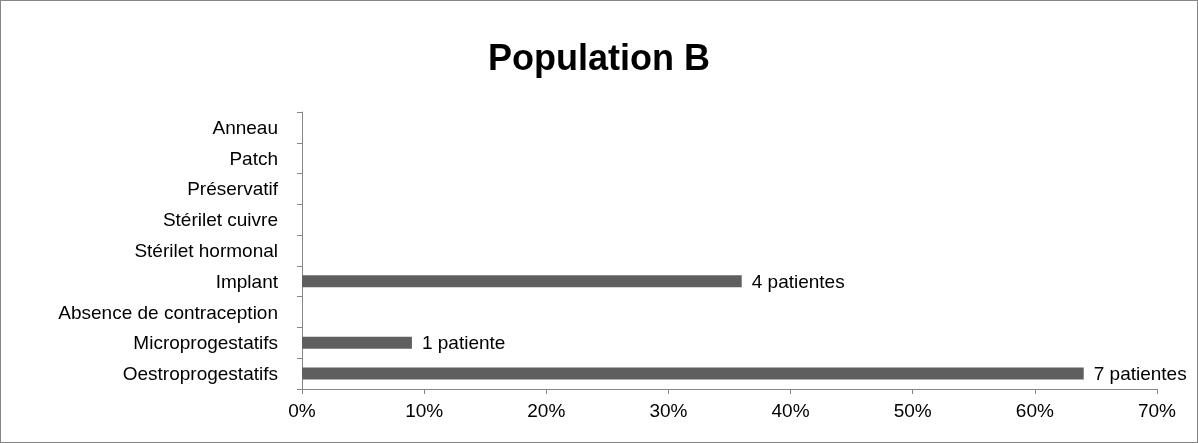 The image size is (1198, 443). What do you see at coordinates (233, 189) in the screenshot?
I see `y-tick-label: Préservatif` at bounding box center [233, 189].